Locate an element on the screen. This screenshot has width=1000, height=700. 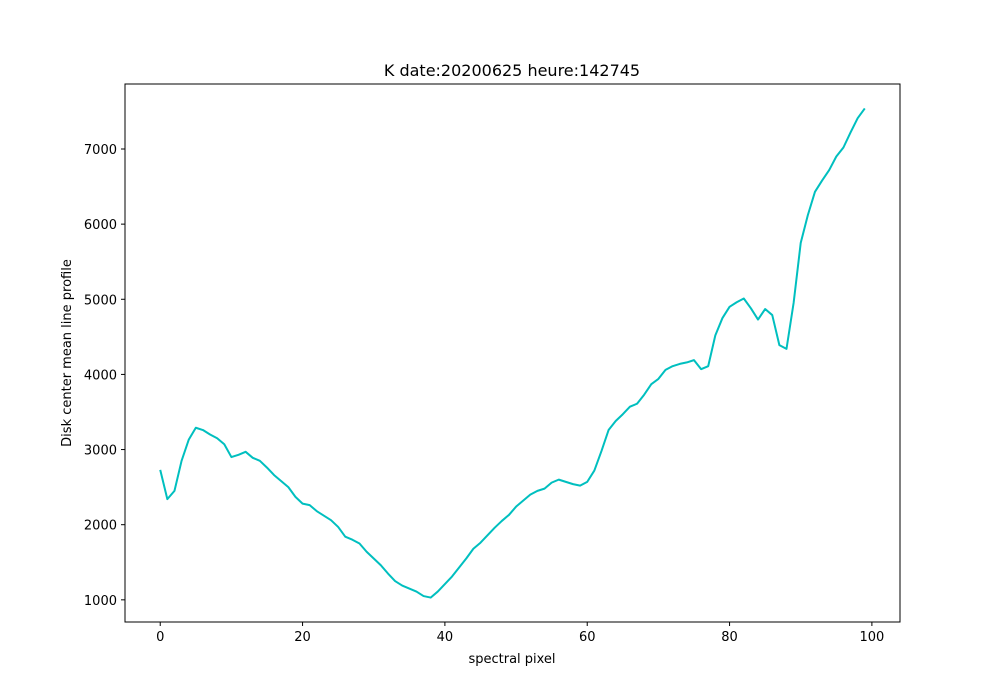
x-tick-label: 40 is located at coordinates (445, 637).